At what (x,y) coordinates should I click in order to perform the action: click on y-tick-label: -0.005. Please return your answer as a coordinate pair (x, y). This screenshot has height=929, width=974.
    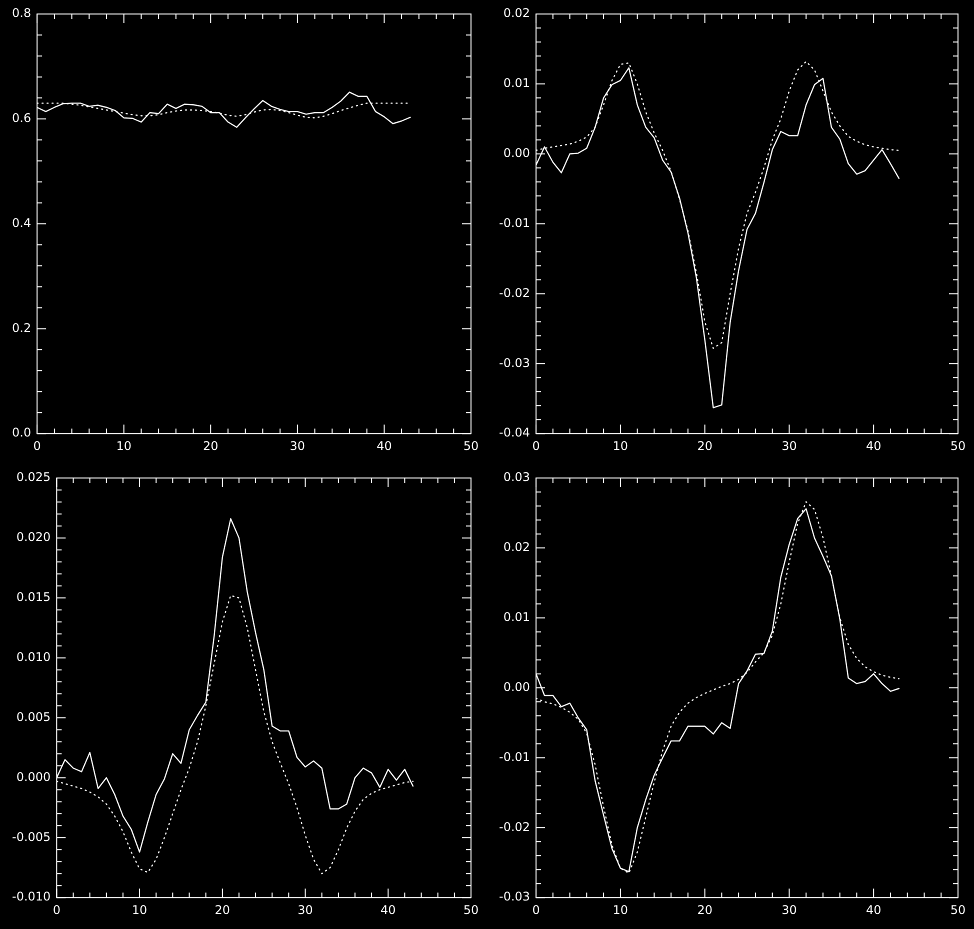
    Looking at the image, I should click on (31, 837).